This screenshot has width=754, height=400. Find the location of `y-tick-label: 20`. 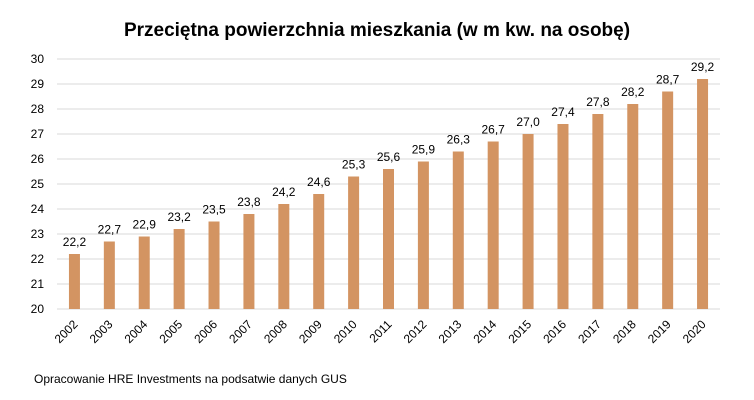

y-tick-label: 20 is located at coordinates (38, 309).